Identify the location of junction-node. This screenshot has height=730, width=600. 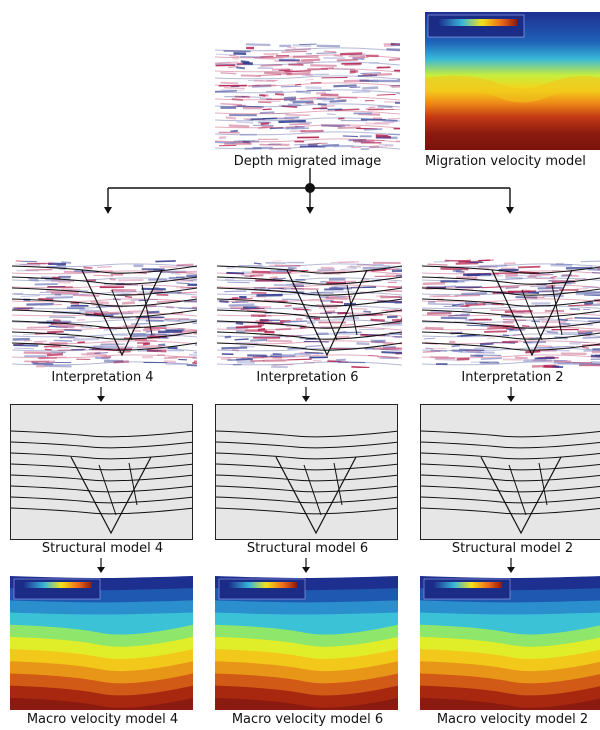
(310, 188).